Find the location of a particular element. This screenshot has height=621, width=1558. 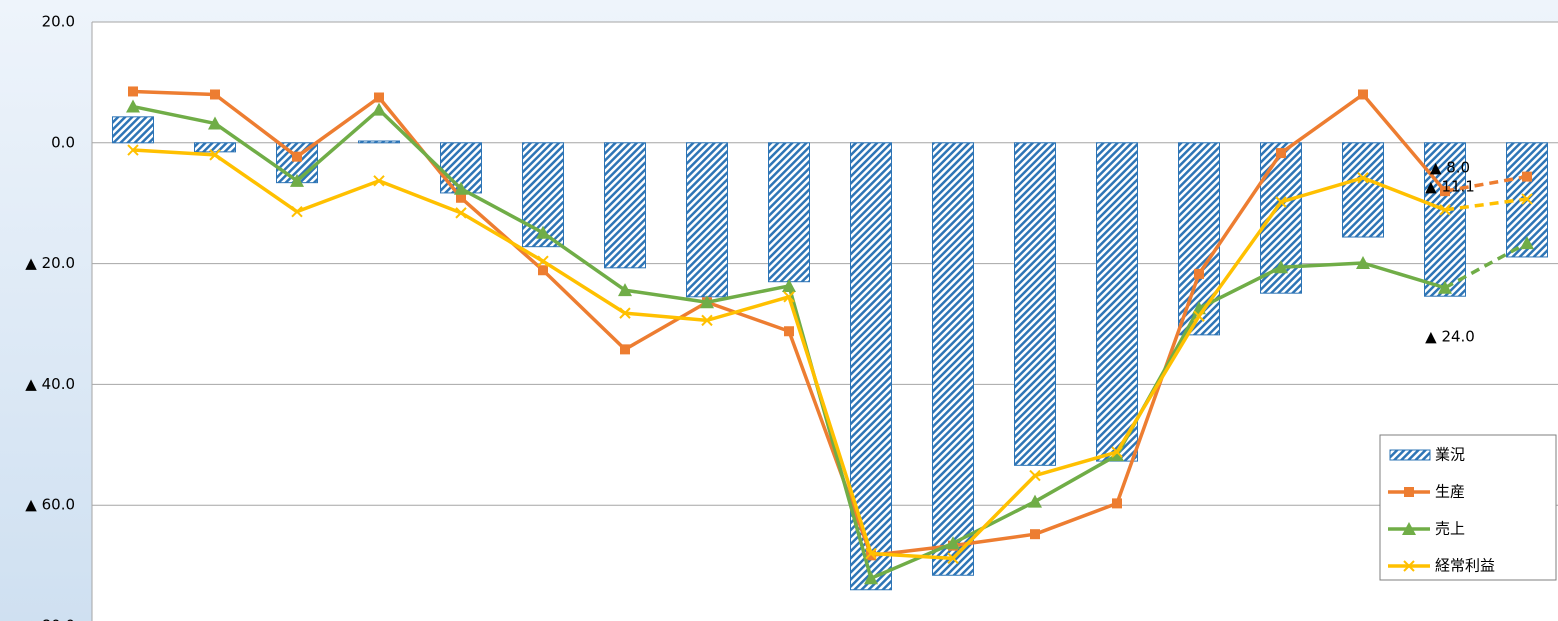

y-tick-label: ▲ 40.0 is located at coordinates (50, 384).